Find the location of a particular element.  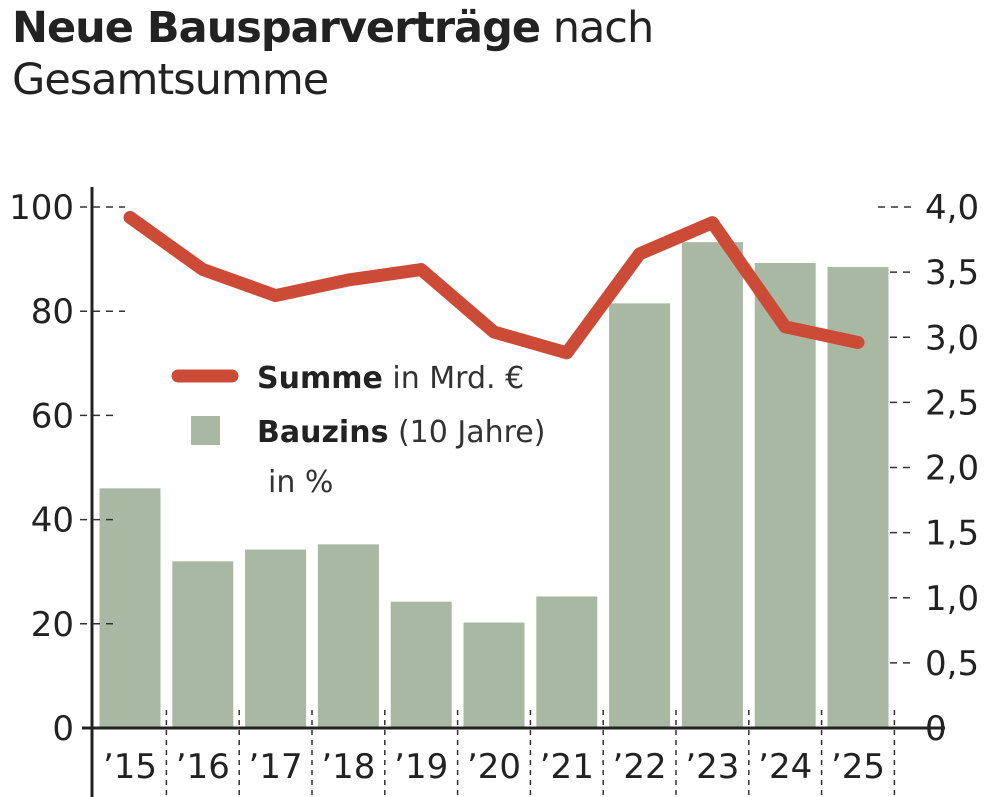

summe-line is located at coordinates (494, 285).